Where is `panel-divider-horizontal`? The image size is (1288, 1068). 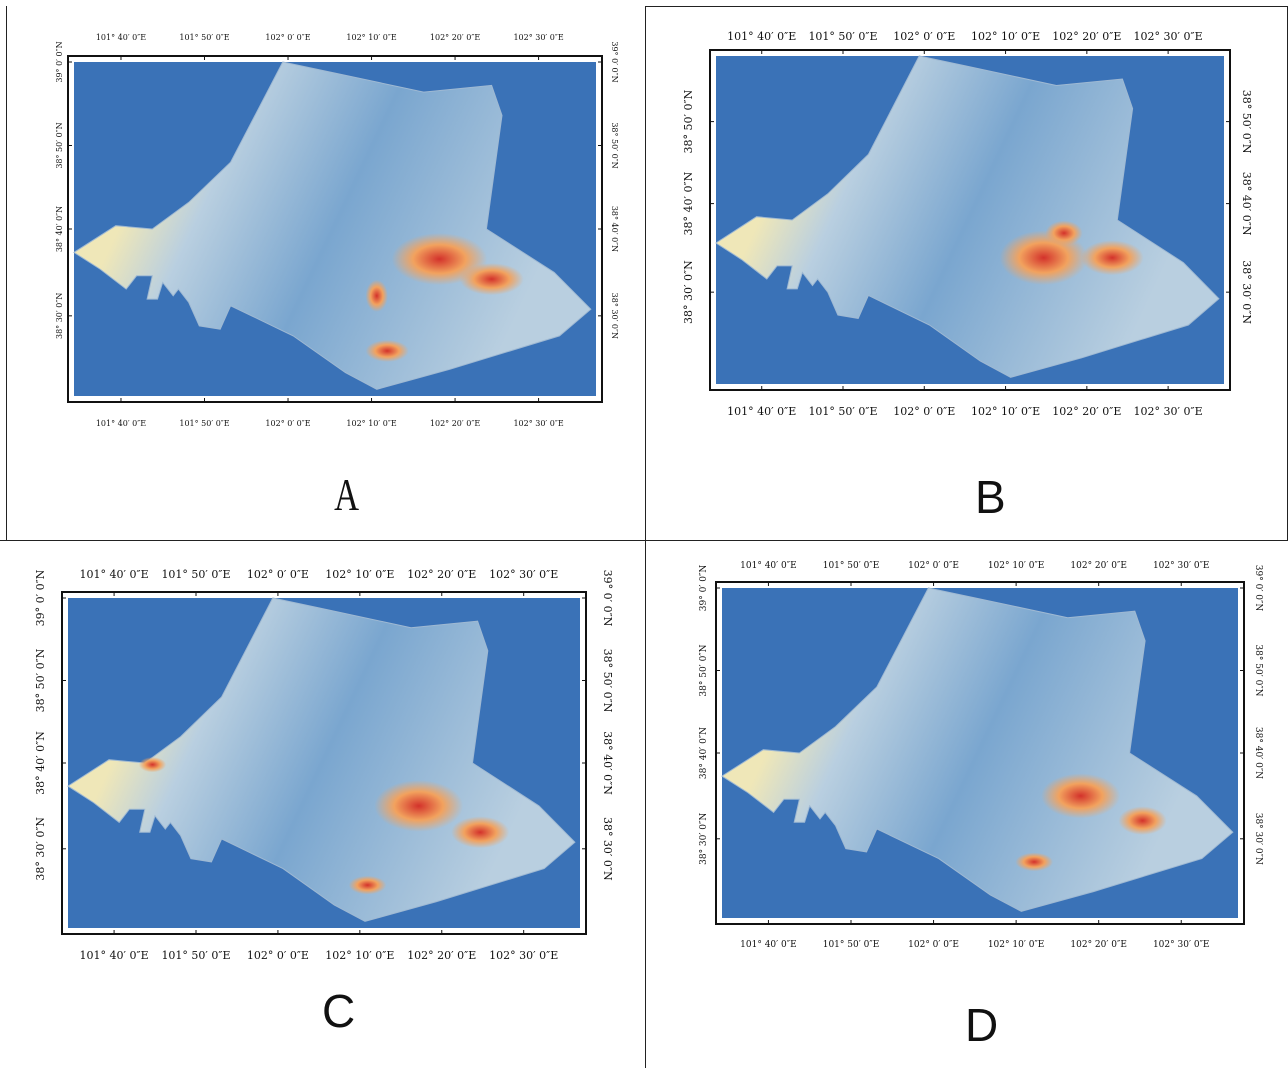
panel-divider-horizontal is located at coordinates (644, 540).